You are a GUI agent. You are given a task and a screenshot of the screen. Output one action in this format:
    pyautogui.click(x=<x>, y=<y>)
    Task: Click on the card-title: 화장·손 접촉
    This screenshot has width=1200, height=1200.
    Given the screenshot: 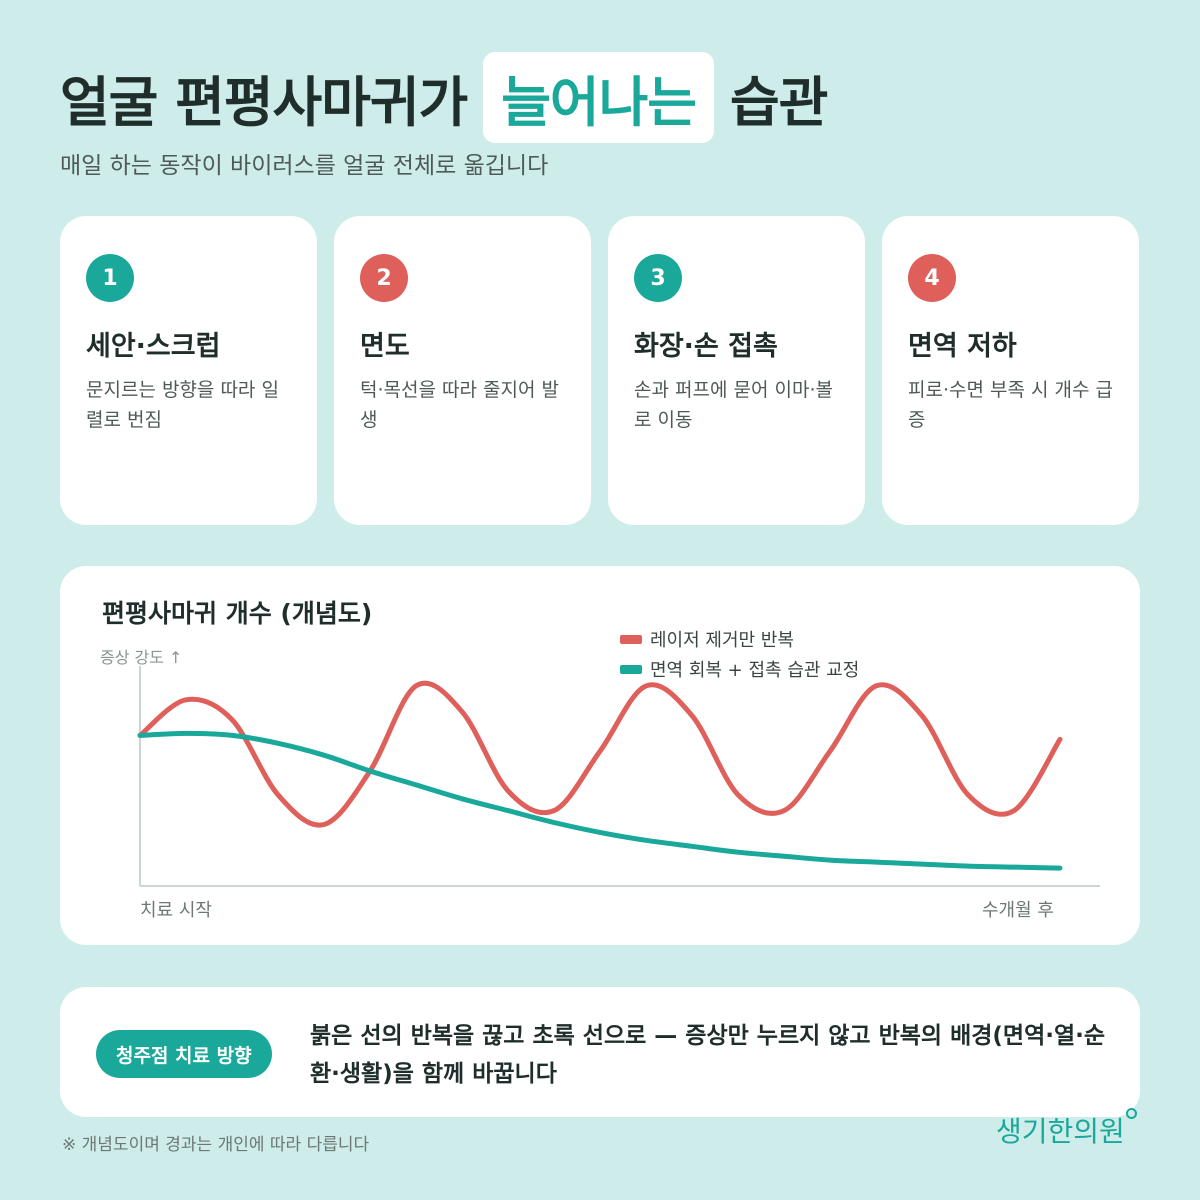 What is the action you would take?
    pyautogui.click(x=706, y=346)
    